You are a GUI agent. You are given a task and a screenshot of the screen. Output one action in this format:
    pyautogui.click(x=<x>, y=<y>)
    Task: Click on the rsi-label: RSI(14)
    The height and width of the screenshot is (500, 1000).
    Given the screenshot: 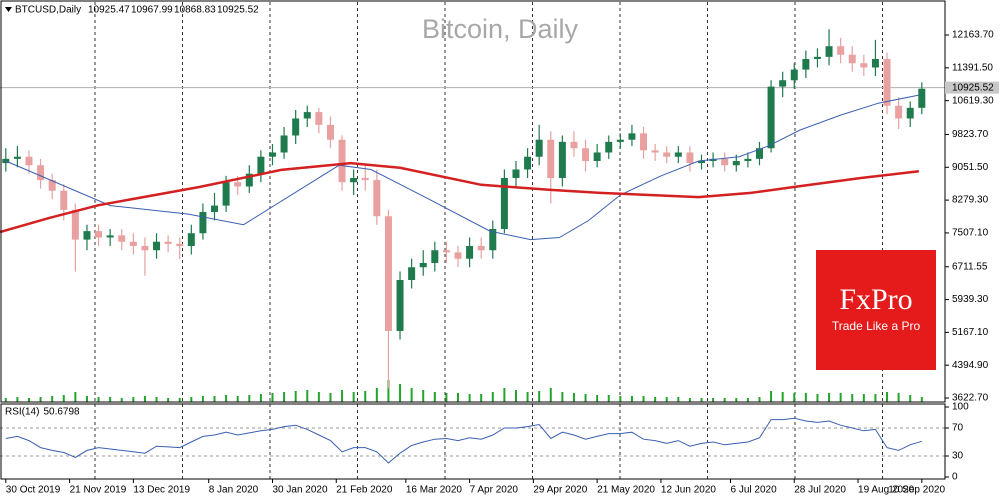 What is the action you would take?
    pyautogui.click(x=22, y=412)
    